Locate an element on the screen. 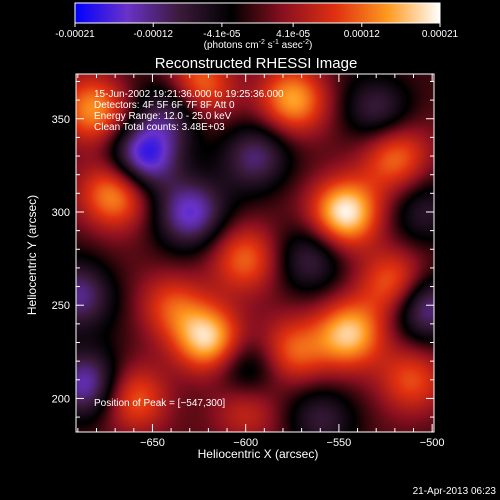 Image resolution: width=500 pixels, height=500 pixels. x-tick-label: −650 is located at coordinates (152, 443).